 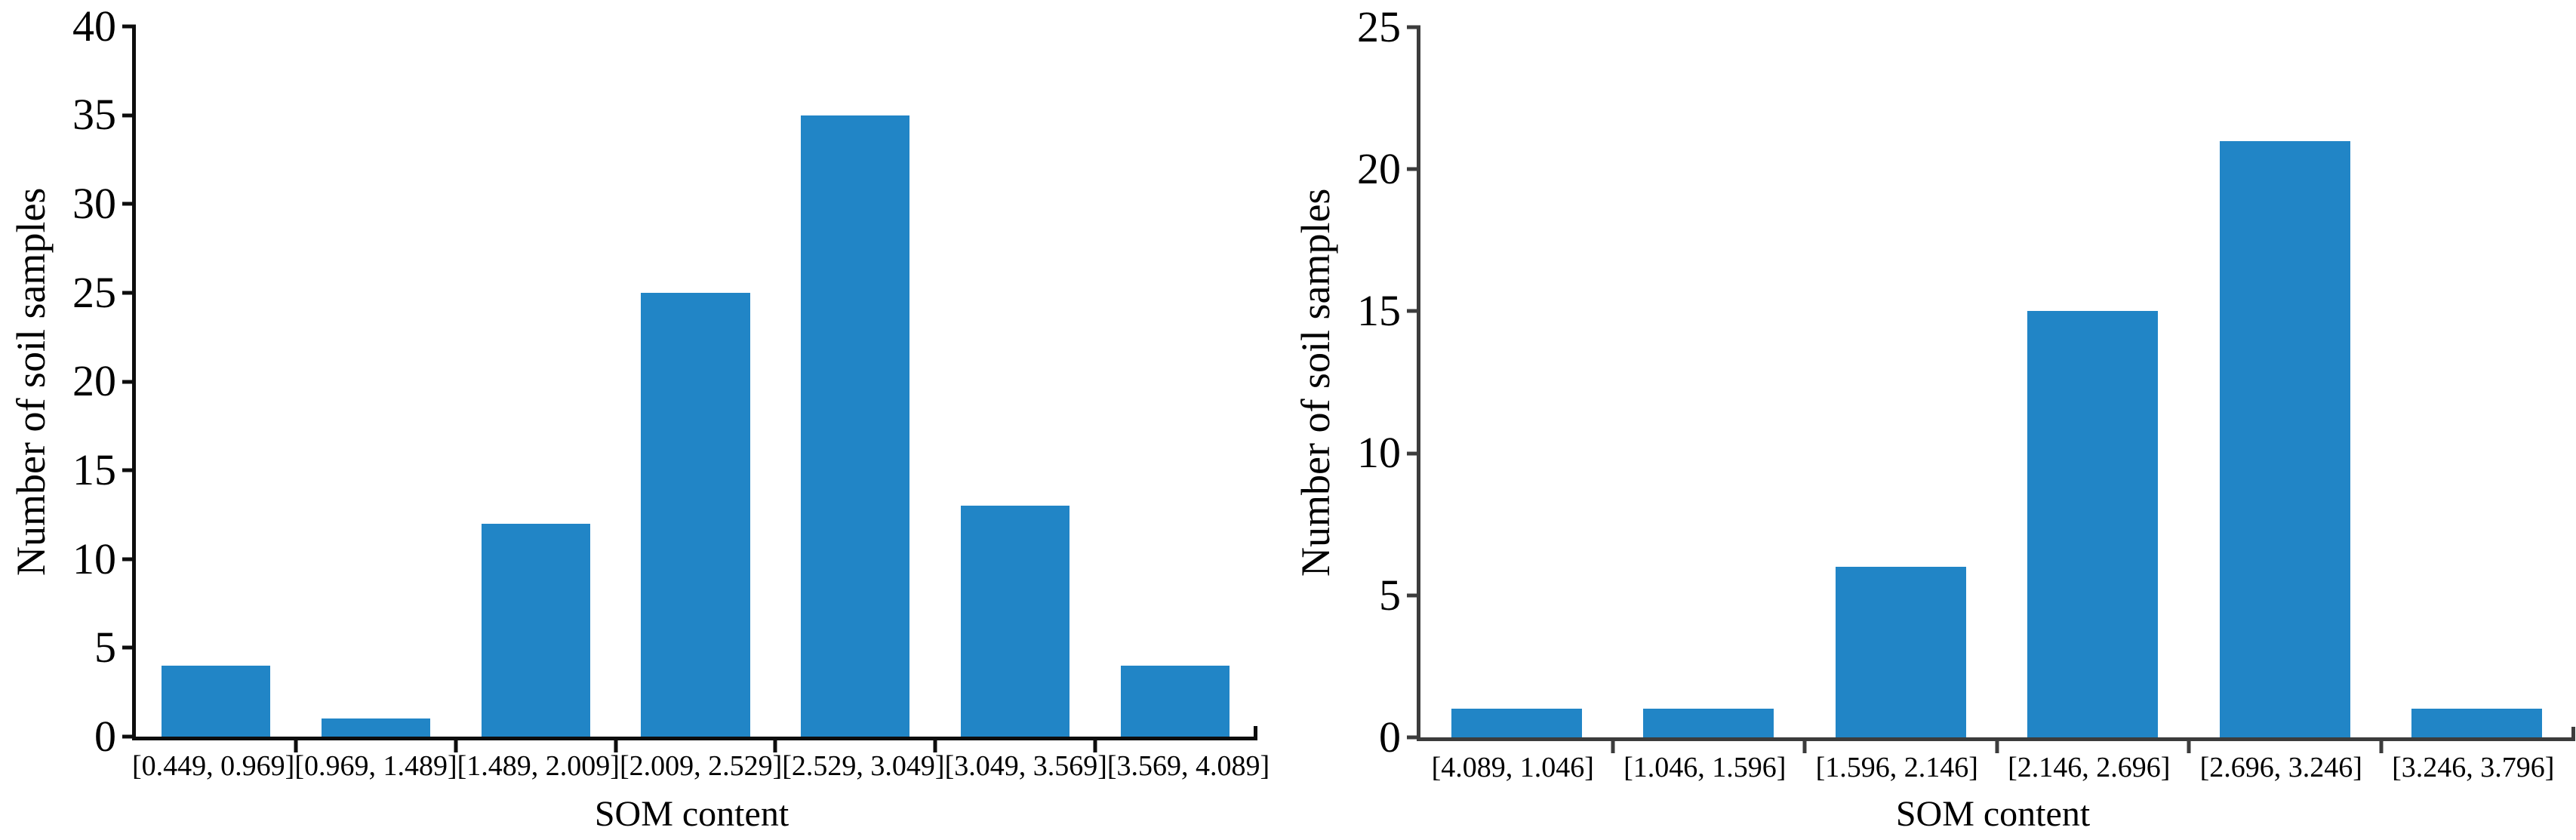 I want to click on x-tick-label: [3.246, 3.796], so click(x=2473, y=767).